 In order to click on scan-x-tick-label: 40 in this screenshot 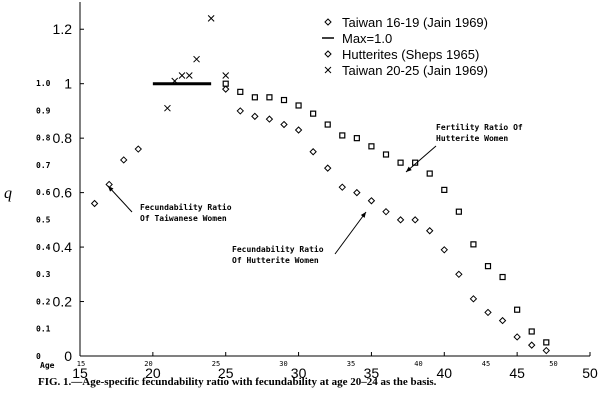, I will do `click(418, 364)`.